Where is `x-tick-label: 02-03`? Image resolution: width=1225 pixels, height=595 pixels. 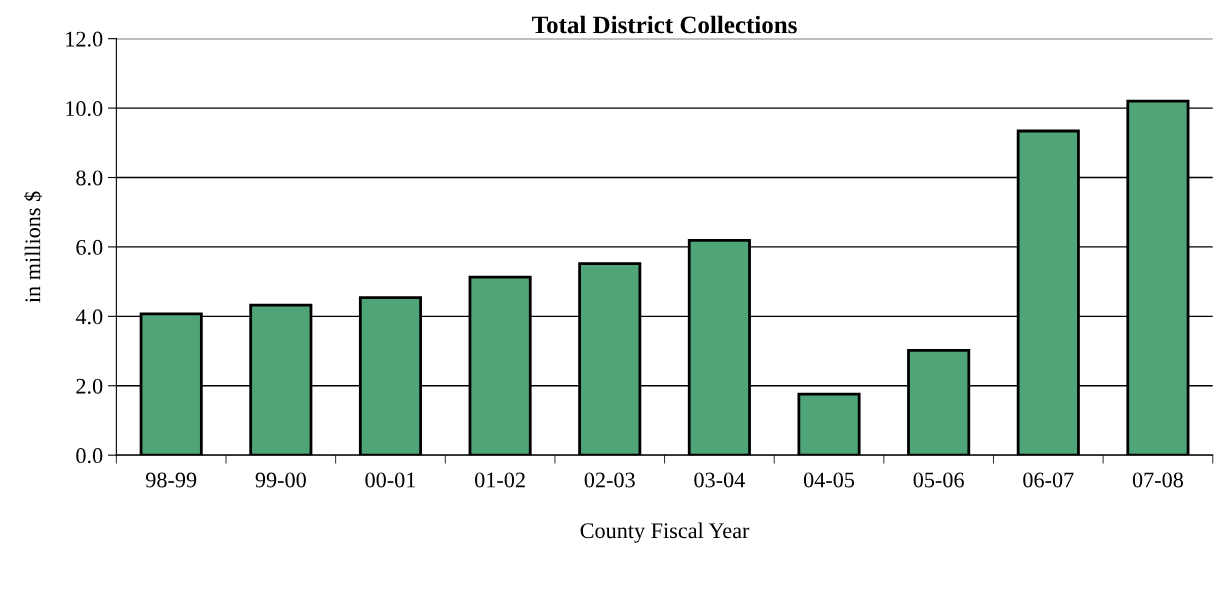
x-tick-label: 02-03 is located at coordinates (609, 480).